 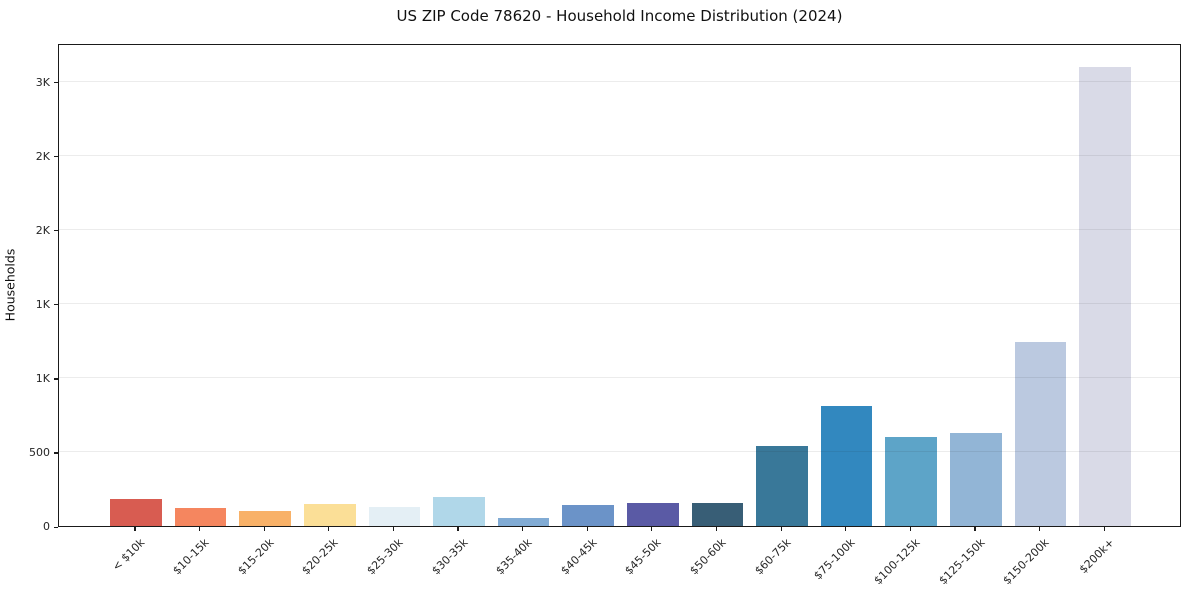 I want to click on y-tick-label: 3K, so click(x=42, y=82).